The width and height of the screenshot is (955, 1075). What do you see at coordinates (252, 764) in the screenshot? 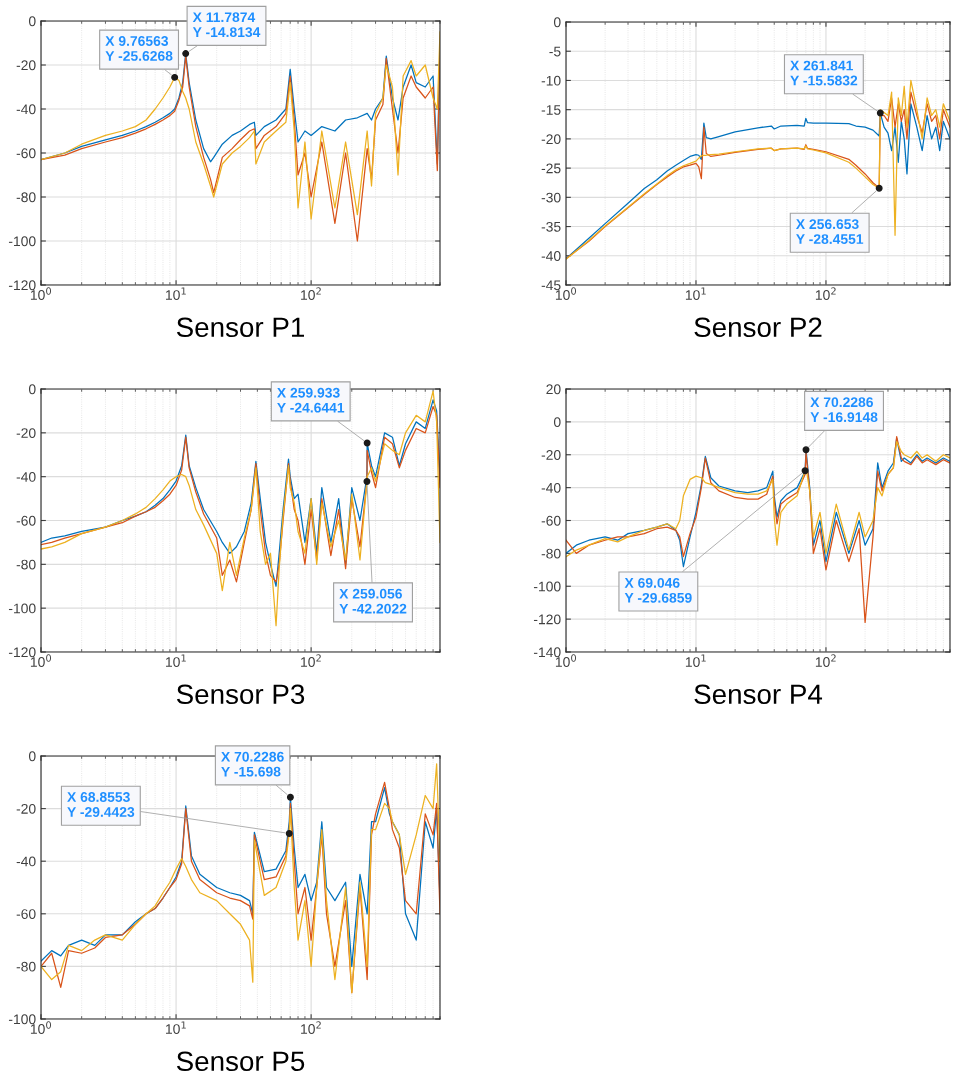
I see `annotation: X 70.2286 Y -15.698` at bounding box center [252, 764].